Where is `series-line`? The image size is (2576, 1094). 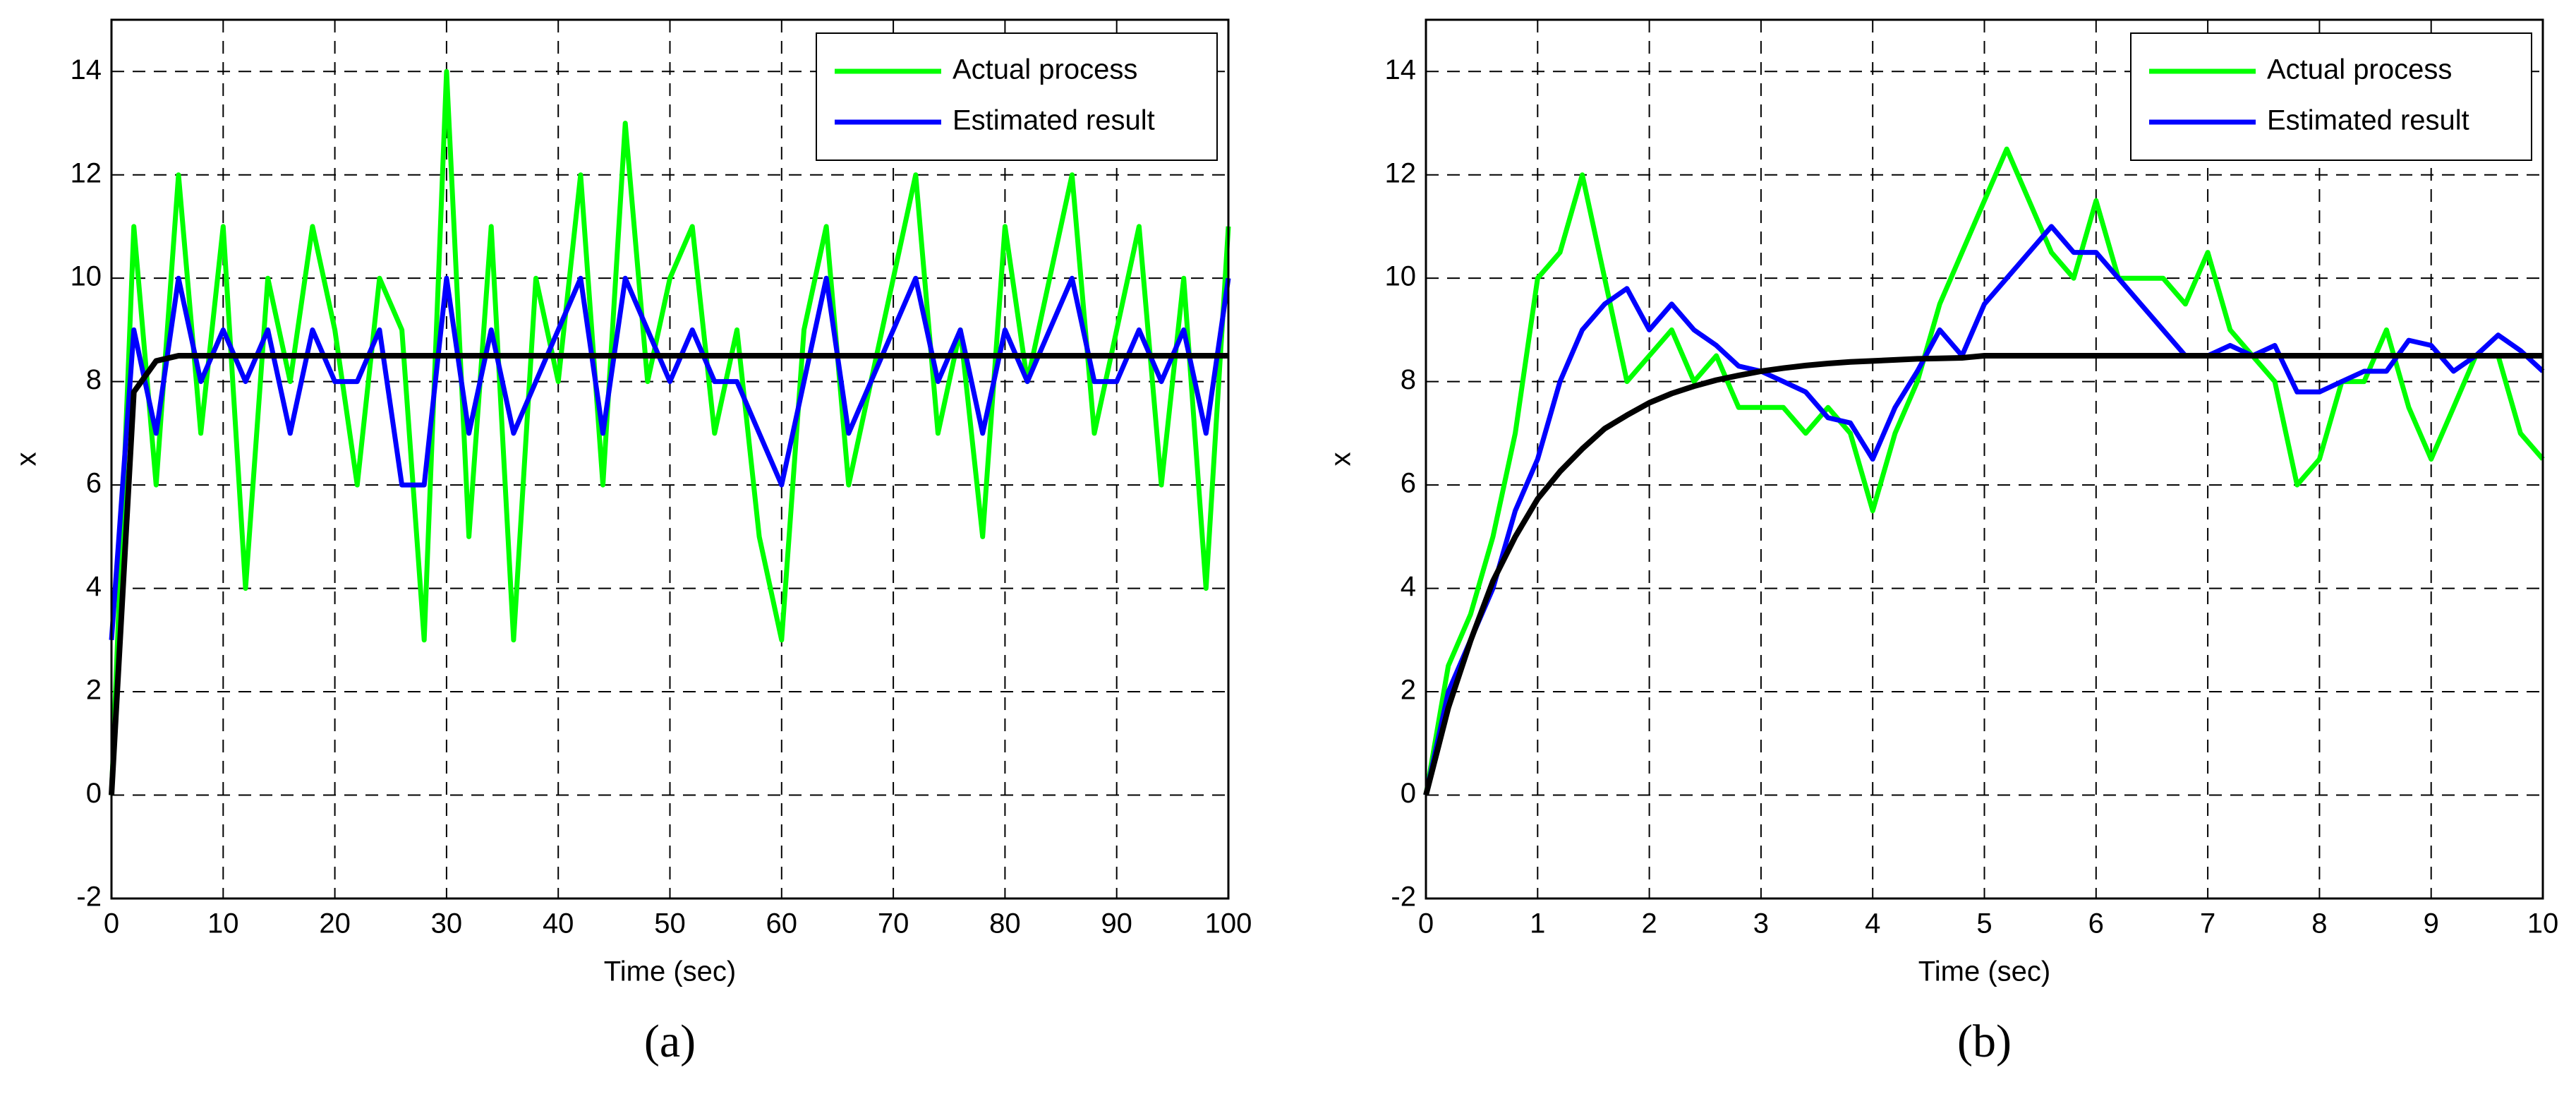
series-line is located at coordinates (670, 458).